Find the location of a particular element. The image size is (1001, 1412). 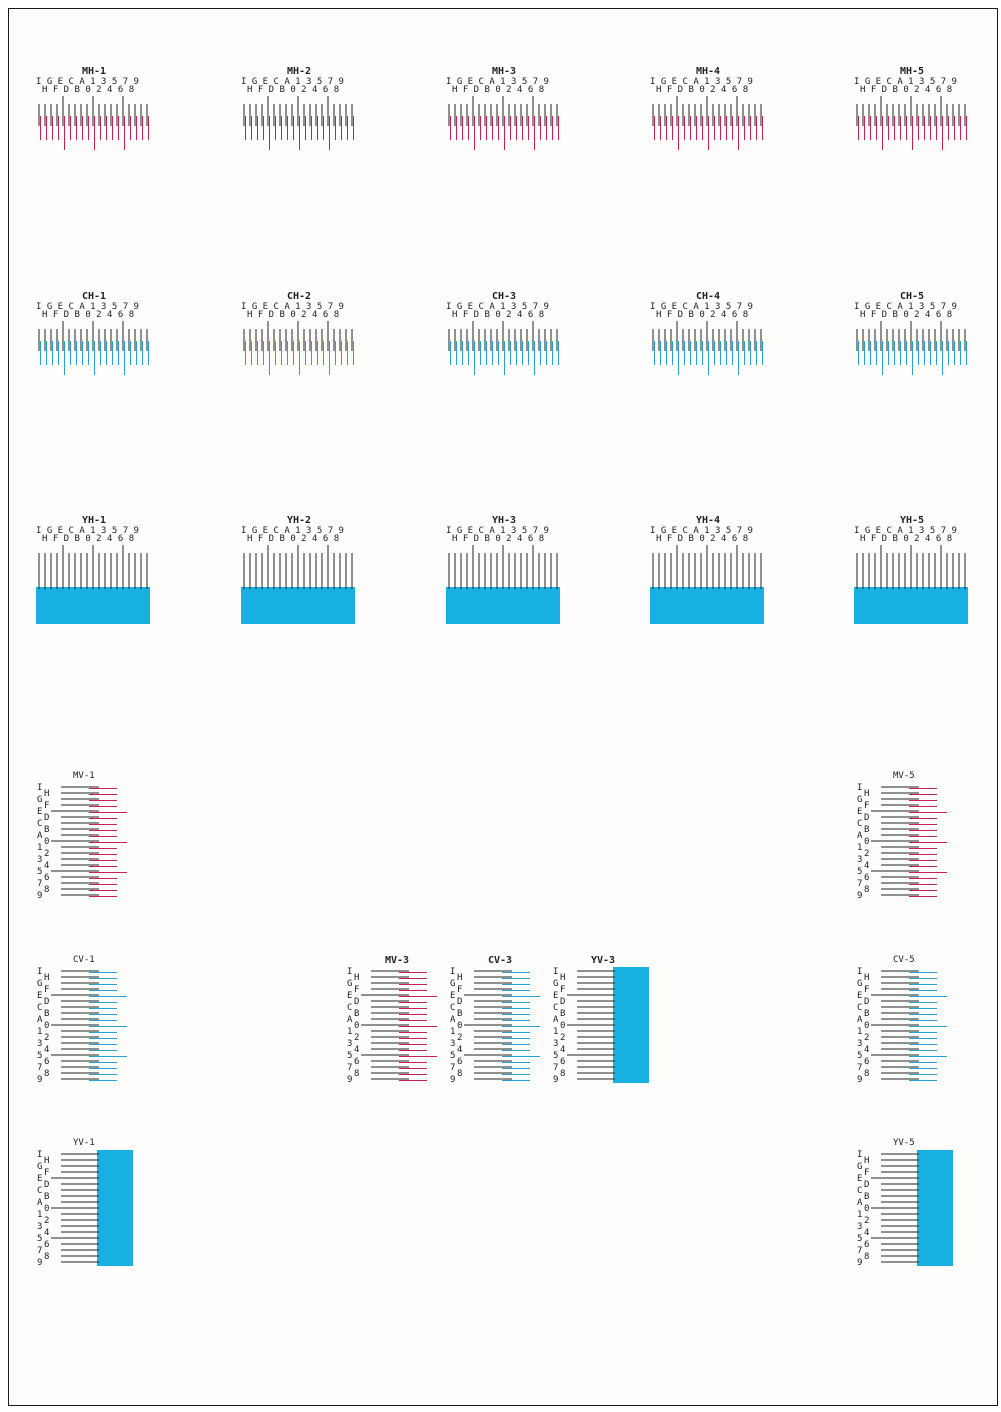

chart-title: CV-5 is located at coordinates (904, 960).